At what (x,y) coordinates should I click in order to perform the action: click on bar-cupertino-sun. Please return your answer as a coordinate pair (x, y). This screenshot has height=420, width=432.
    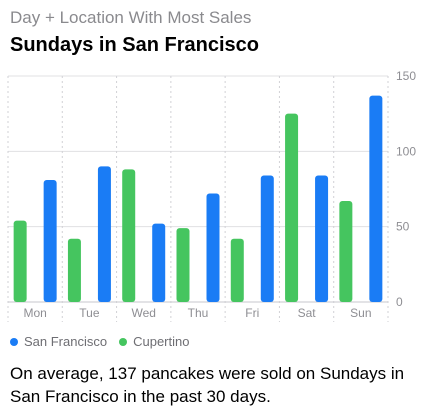
    Looking at the image, I should click on (346, 251).